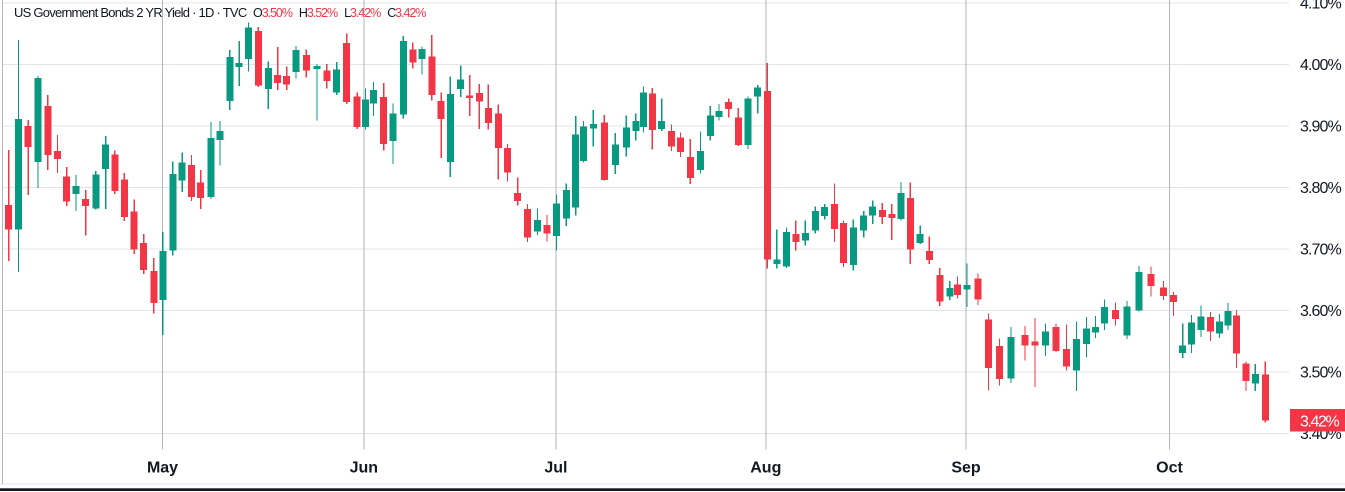 Image resolution: width=1345 pixels, height=492 pixels. What do you see at coordinates (765, 468) in the screenshot?
I see `svg-text: Aug` at bounding box center [765, 468].